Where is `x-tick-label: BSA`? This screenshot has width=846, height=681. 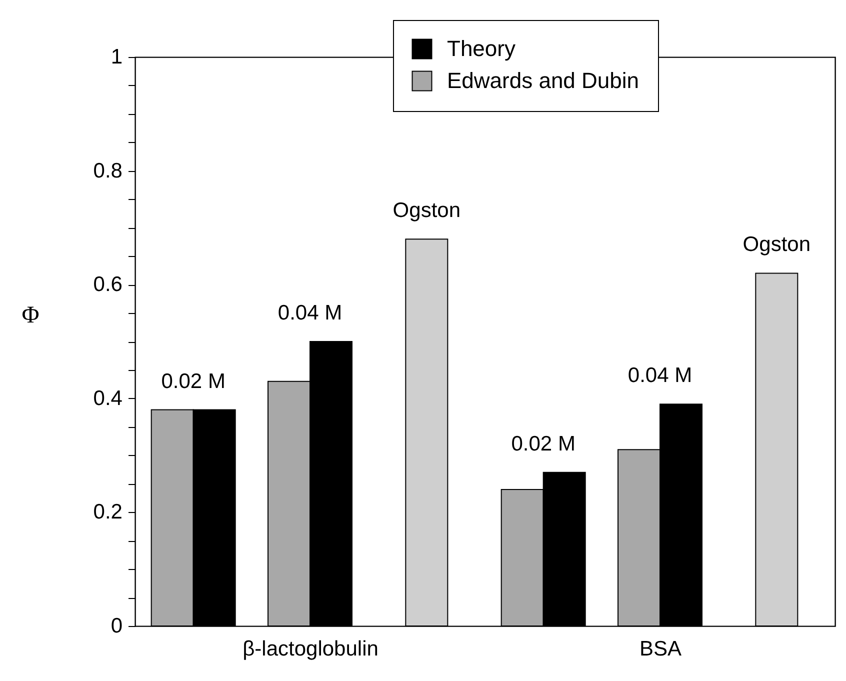
x-tick-label: BSA is located at coordinates (660, 649).